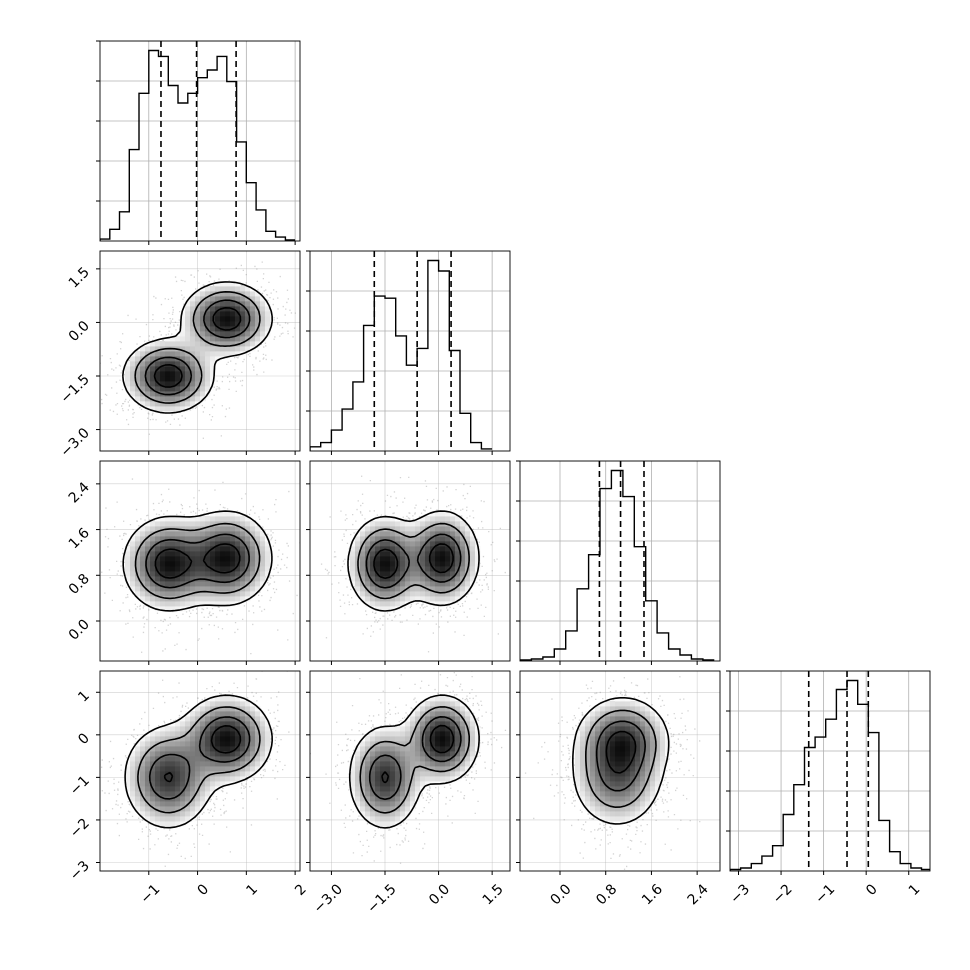 This screenshot has height=970, width=970. Describe the element at coordinates (414, 760) in the screenshot. I see `contour-line` at that location.